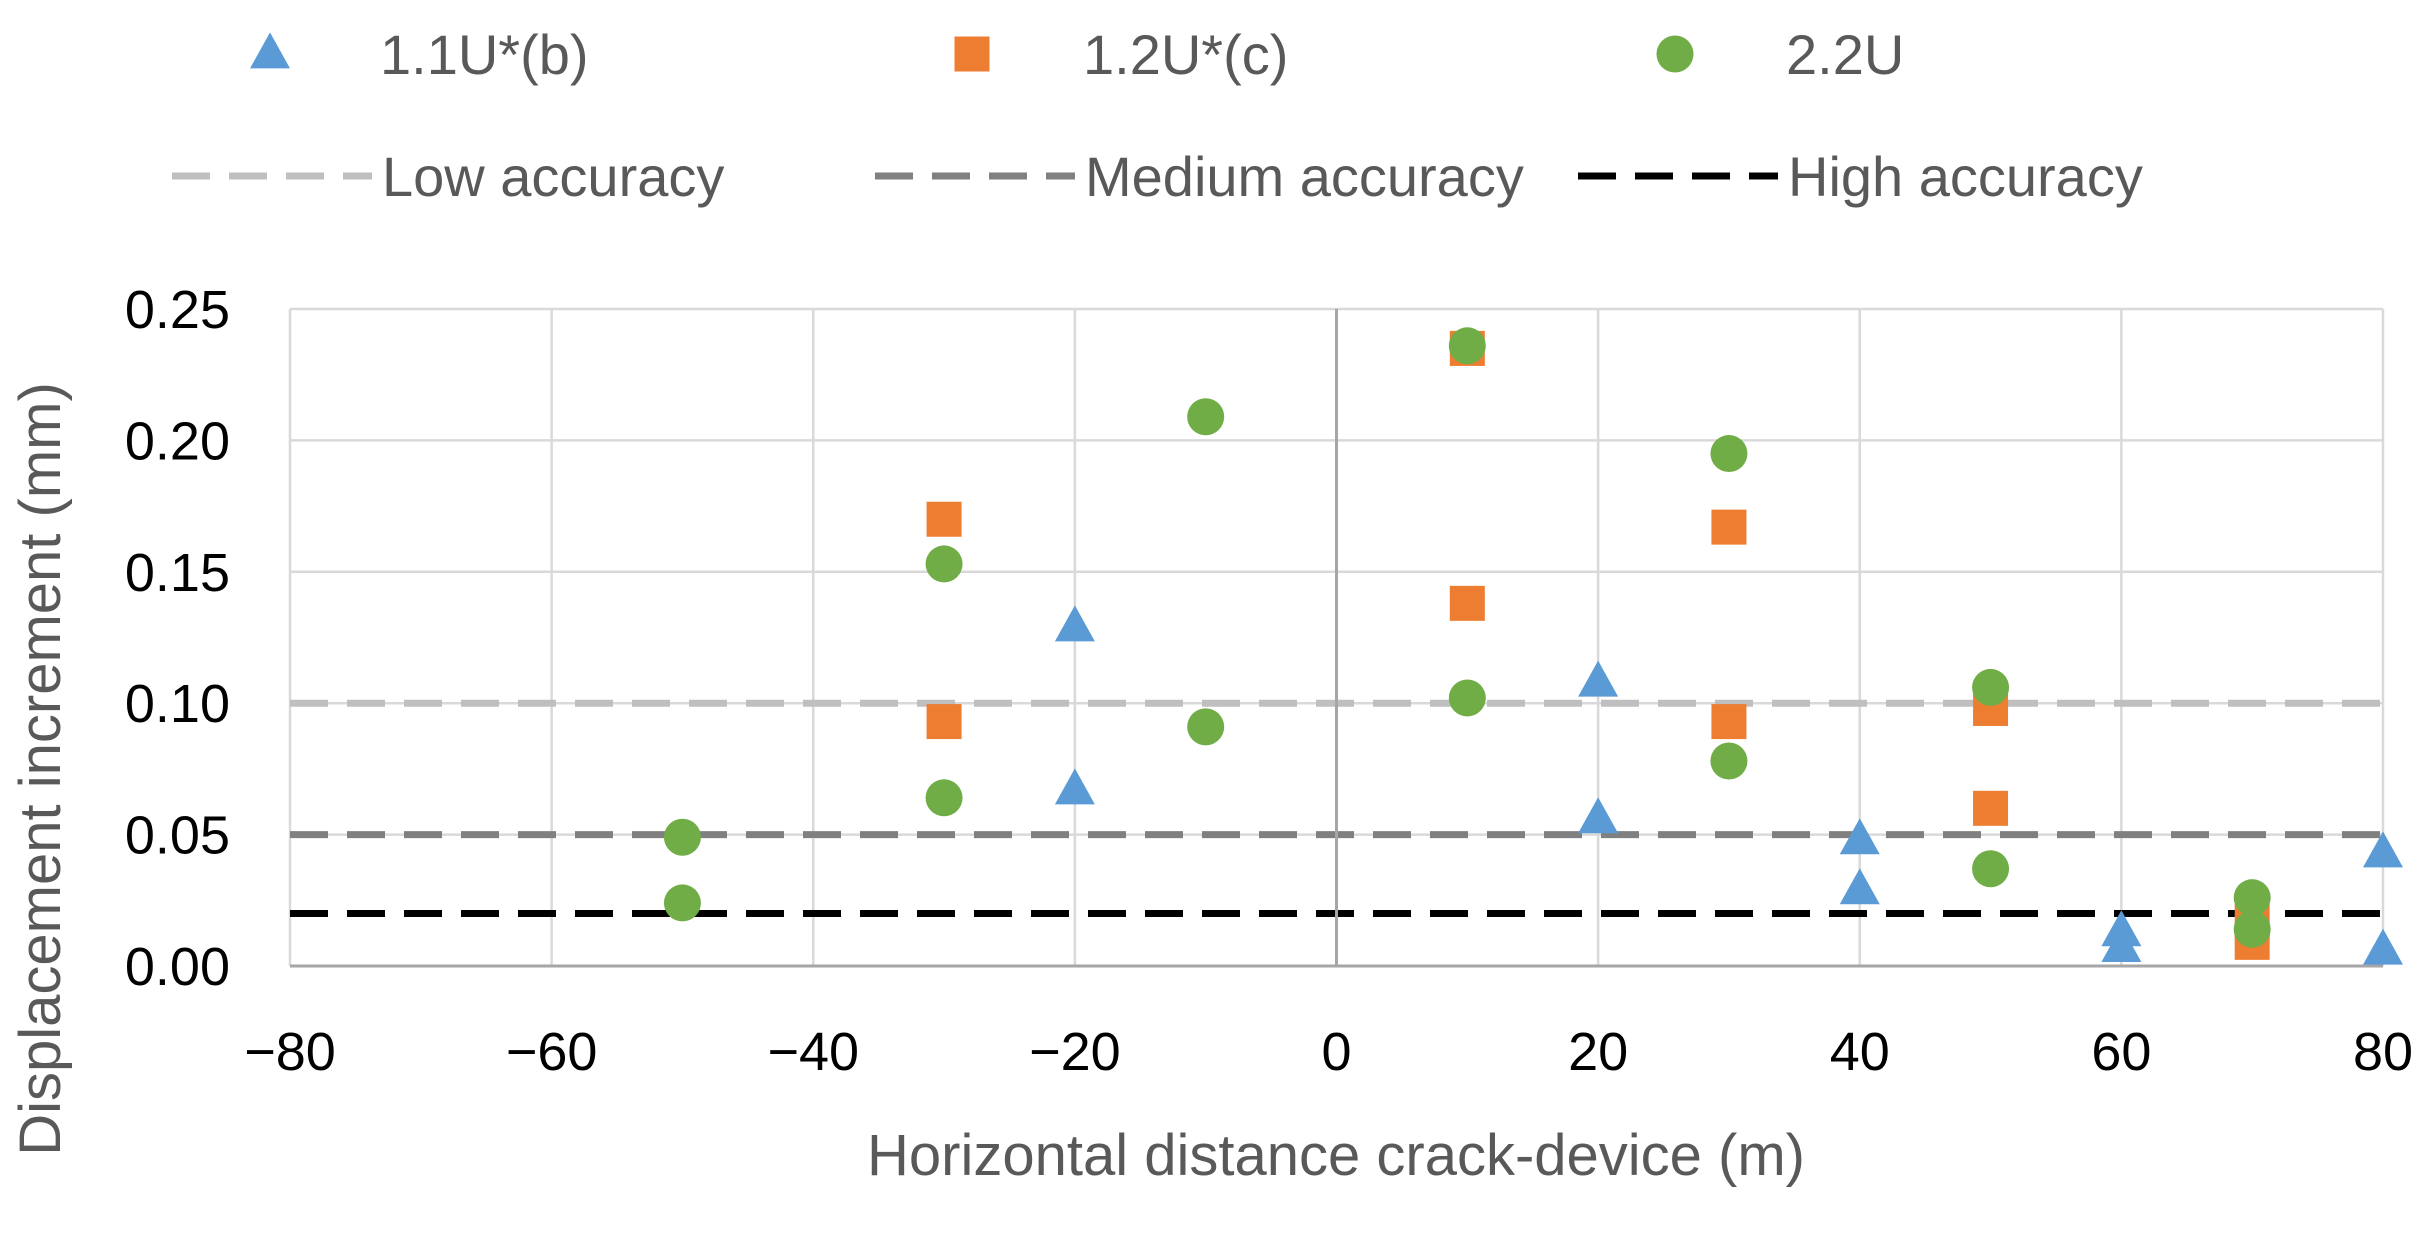  I want to click on y-tick-label: 0.05, so click(177, 836).